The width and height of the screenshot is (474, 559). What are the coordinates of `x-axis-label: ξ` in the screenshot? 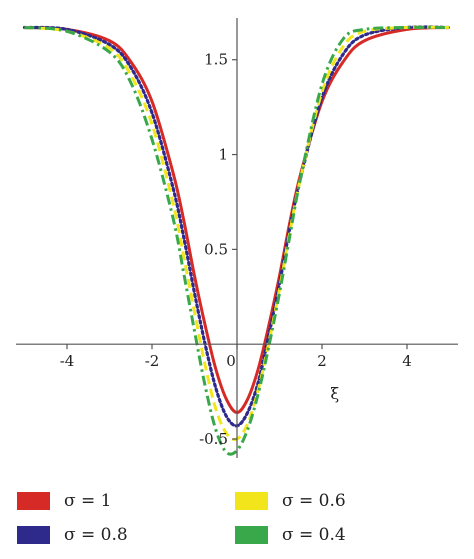 It's located at (334, 393).